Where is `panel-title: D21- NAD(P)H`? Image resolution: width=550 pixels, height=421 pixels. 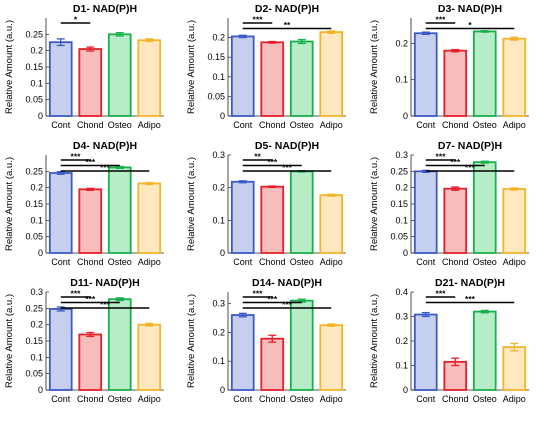 panel-title: D21- NAD(P)H is located at coordinates (470, 283).